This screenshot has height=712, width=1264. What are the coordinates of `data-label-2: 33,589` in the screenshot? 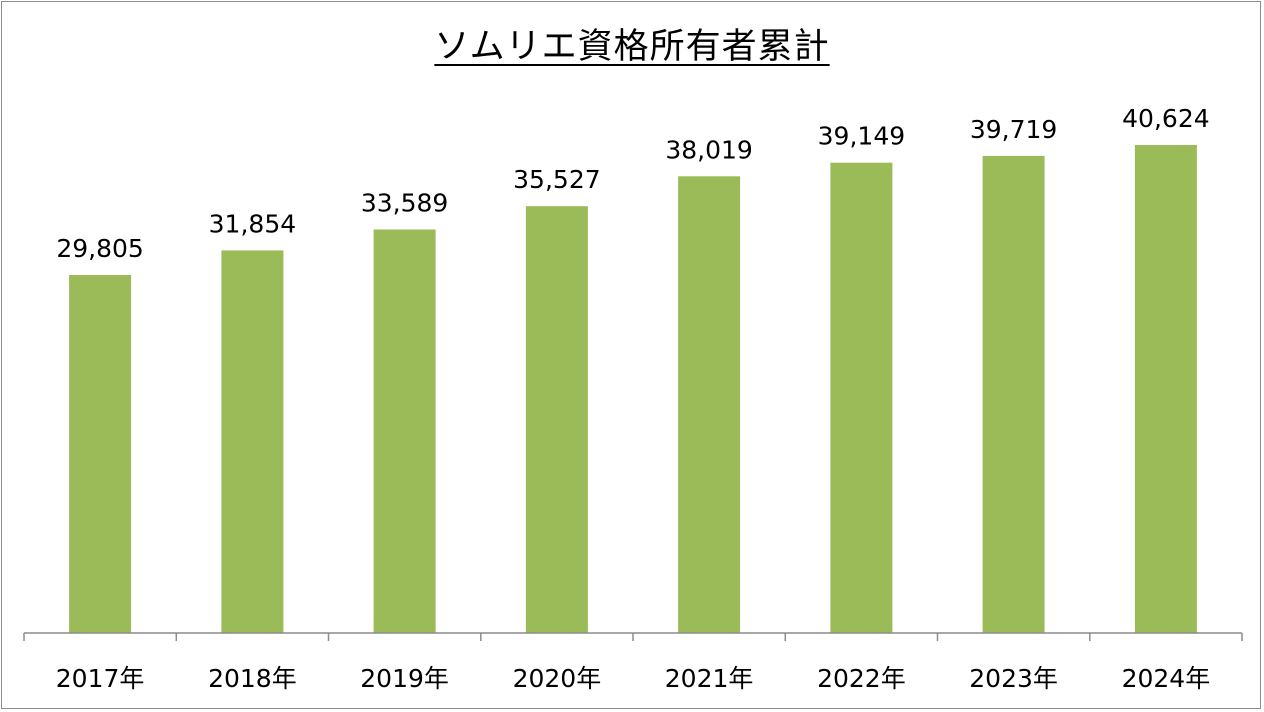 It's located at (404, 203).